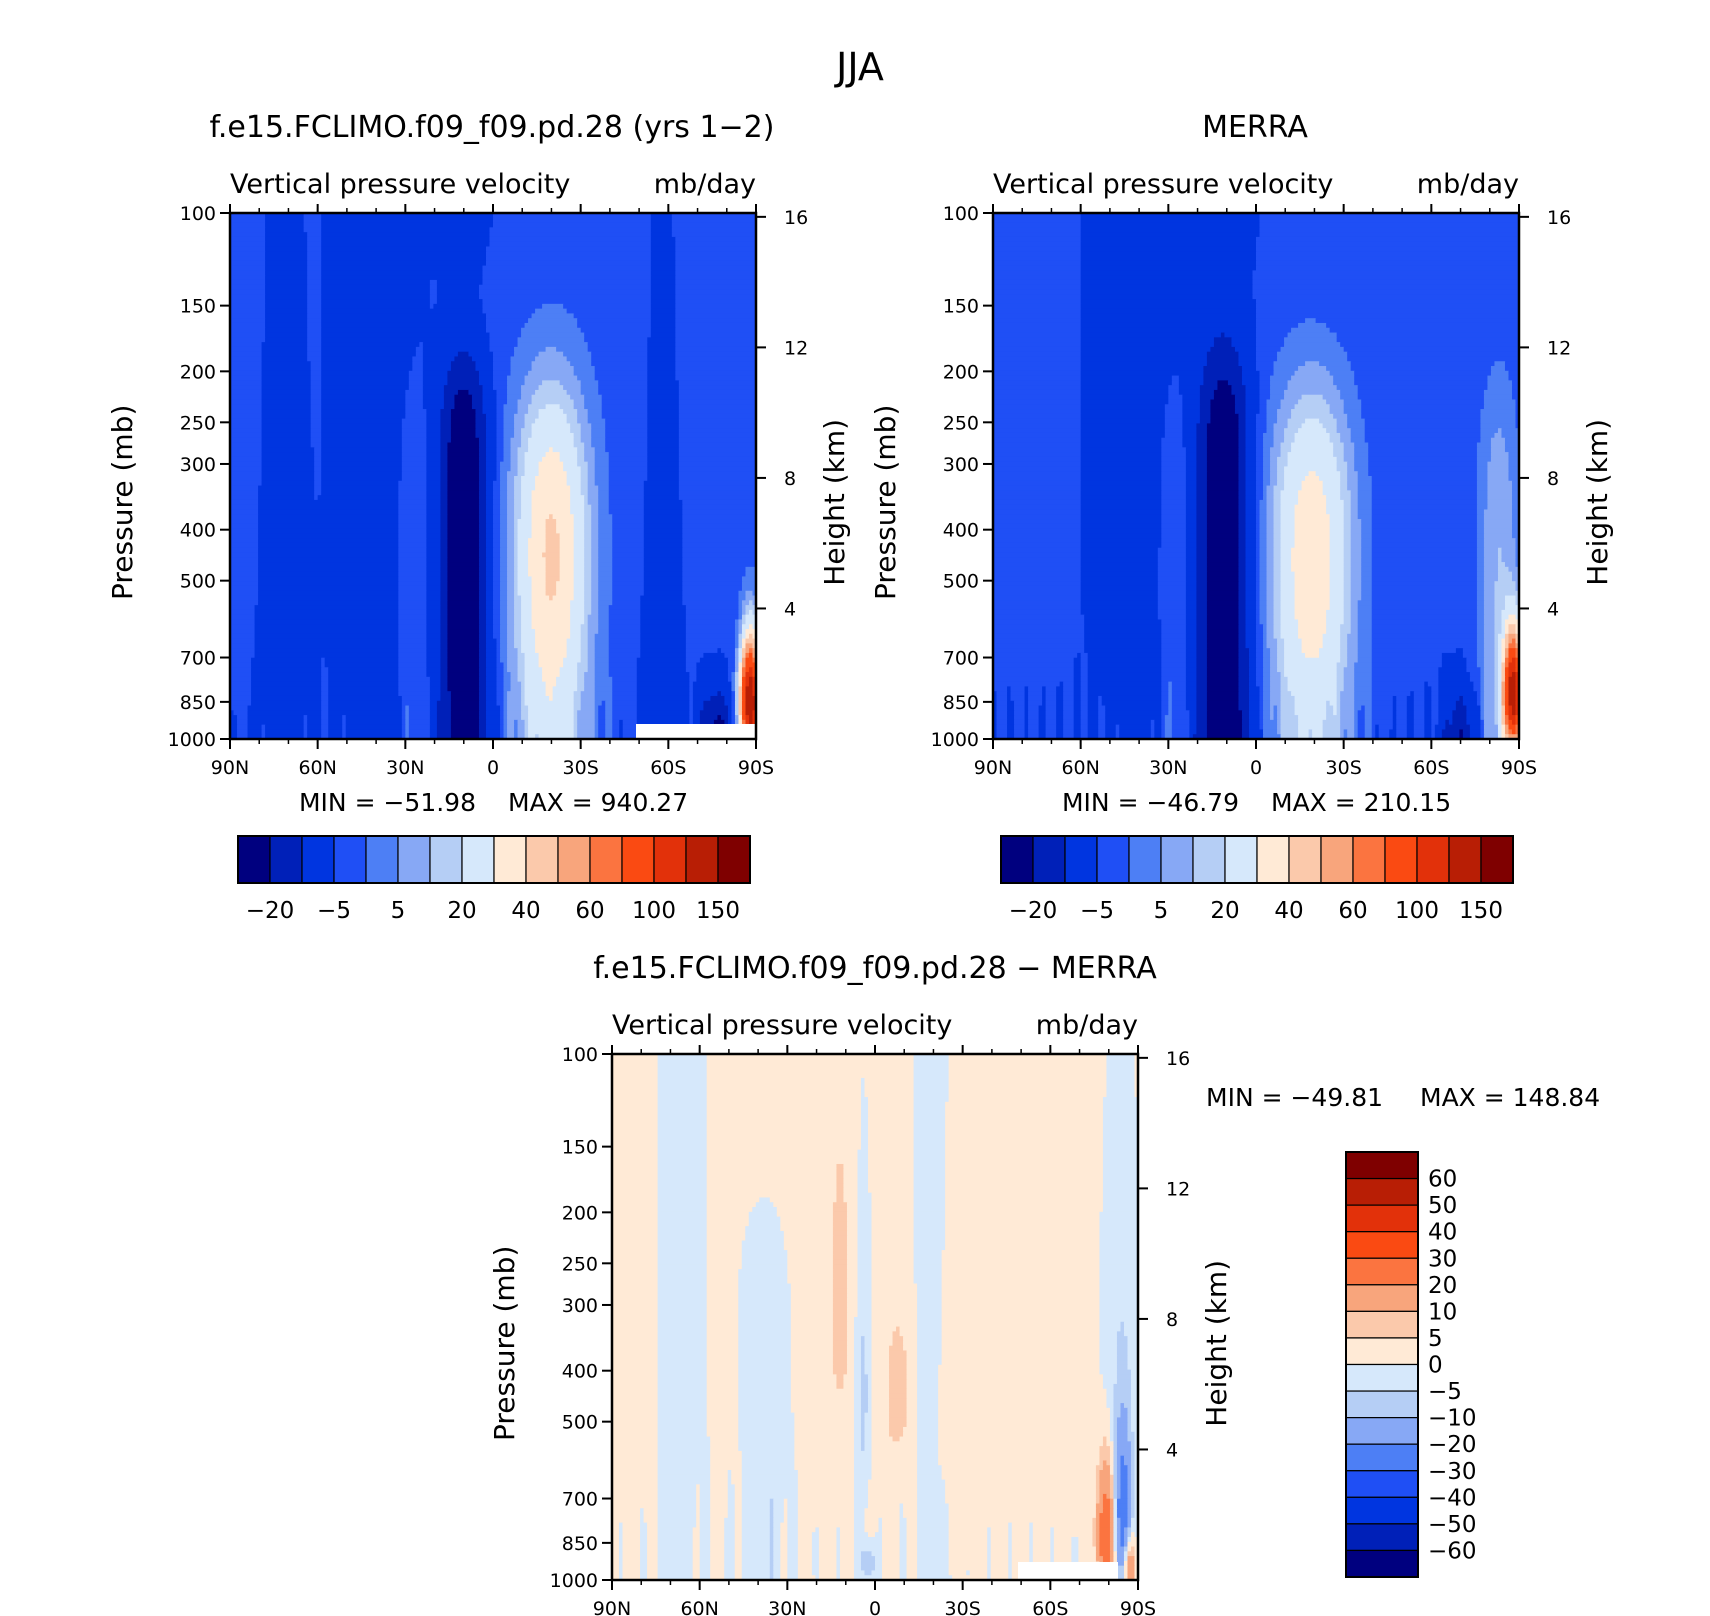 This screenshot has height=1616, width=1710. What do you see at coordinates (961, 659) in the screenshot?
I see `y-tick-label: 700` at bounding box center [961, 659].